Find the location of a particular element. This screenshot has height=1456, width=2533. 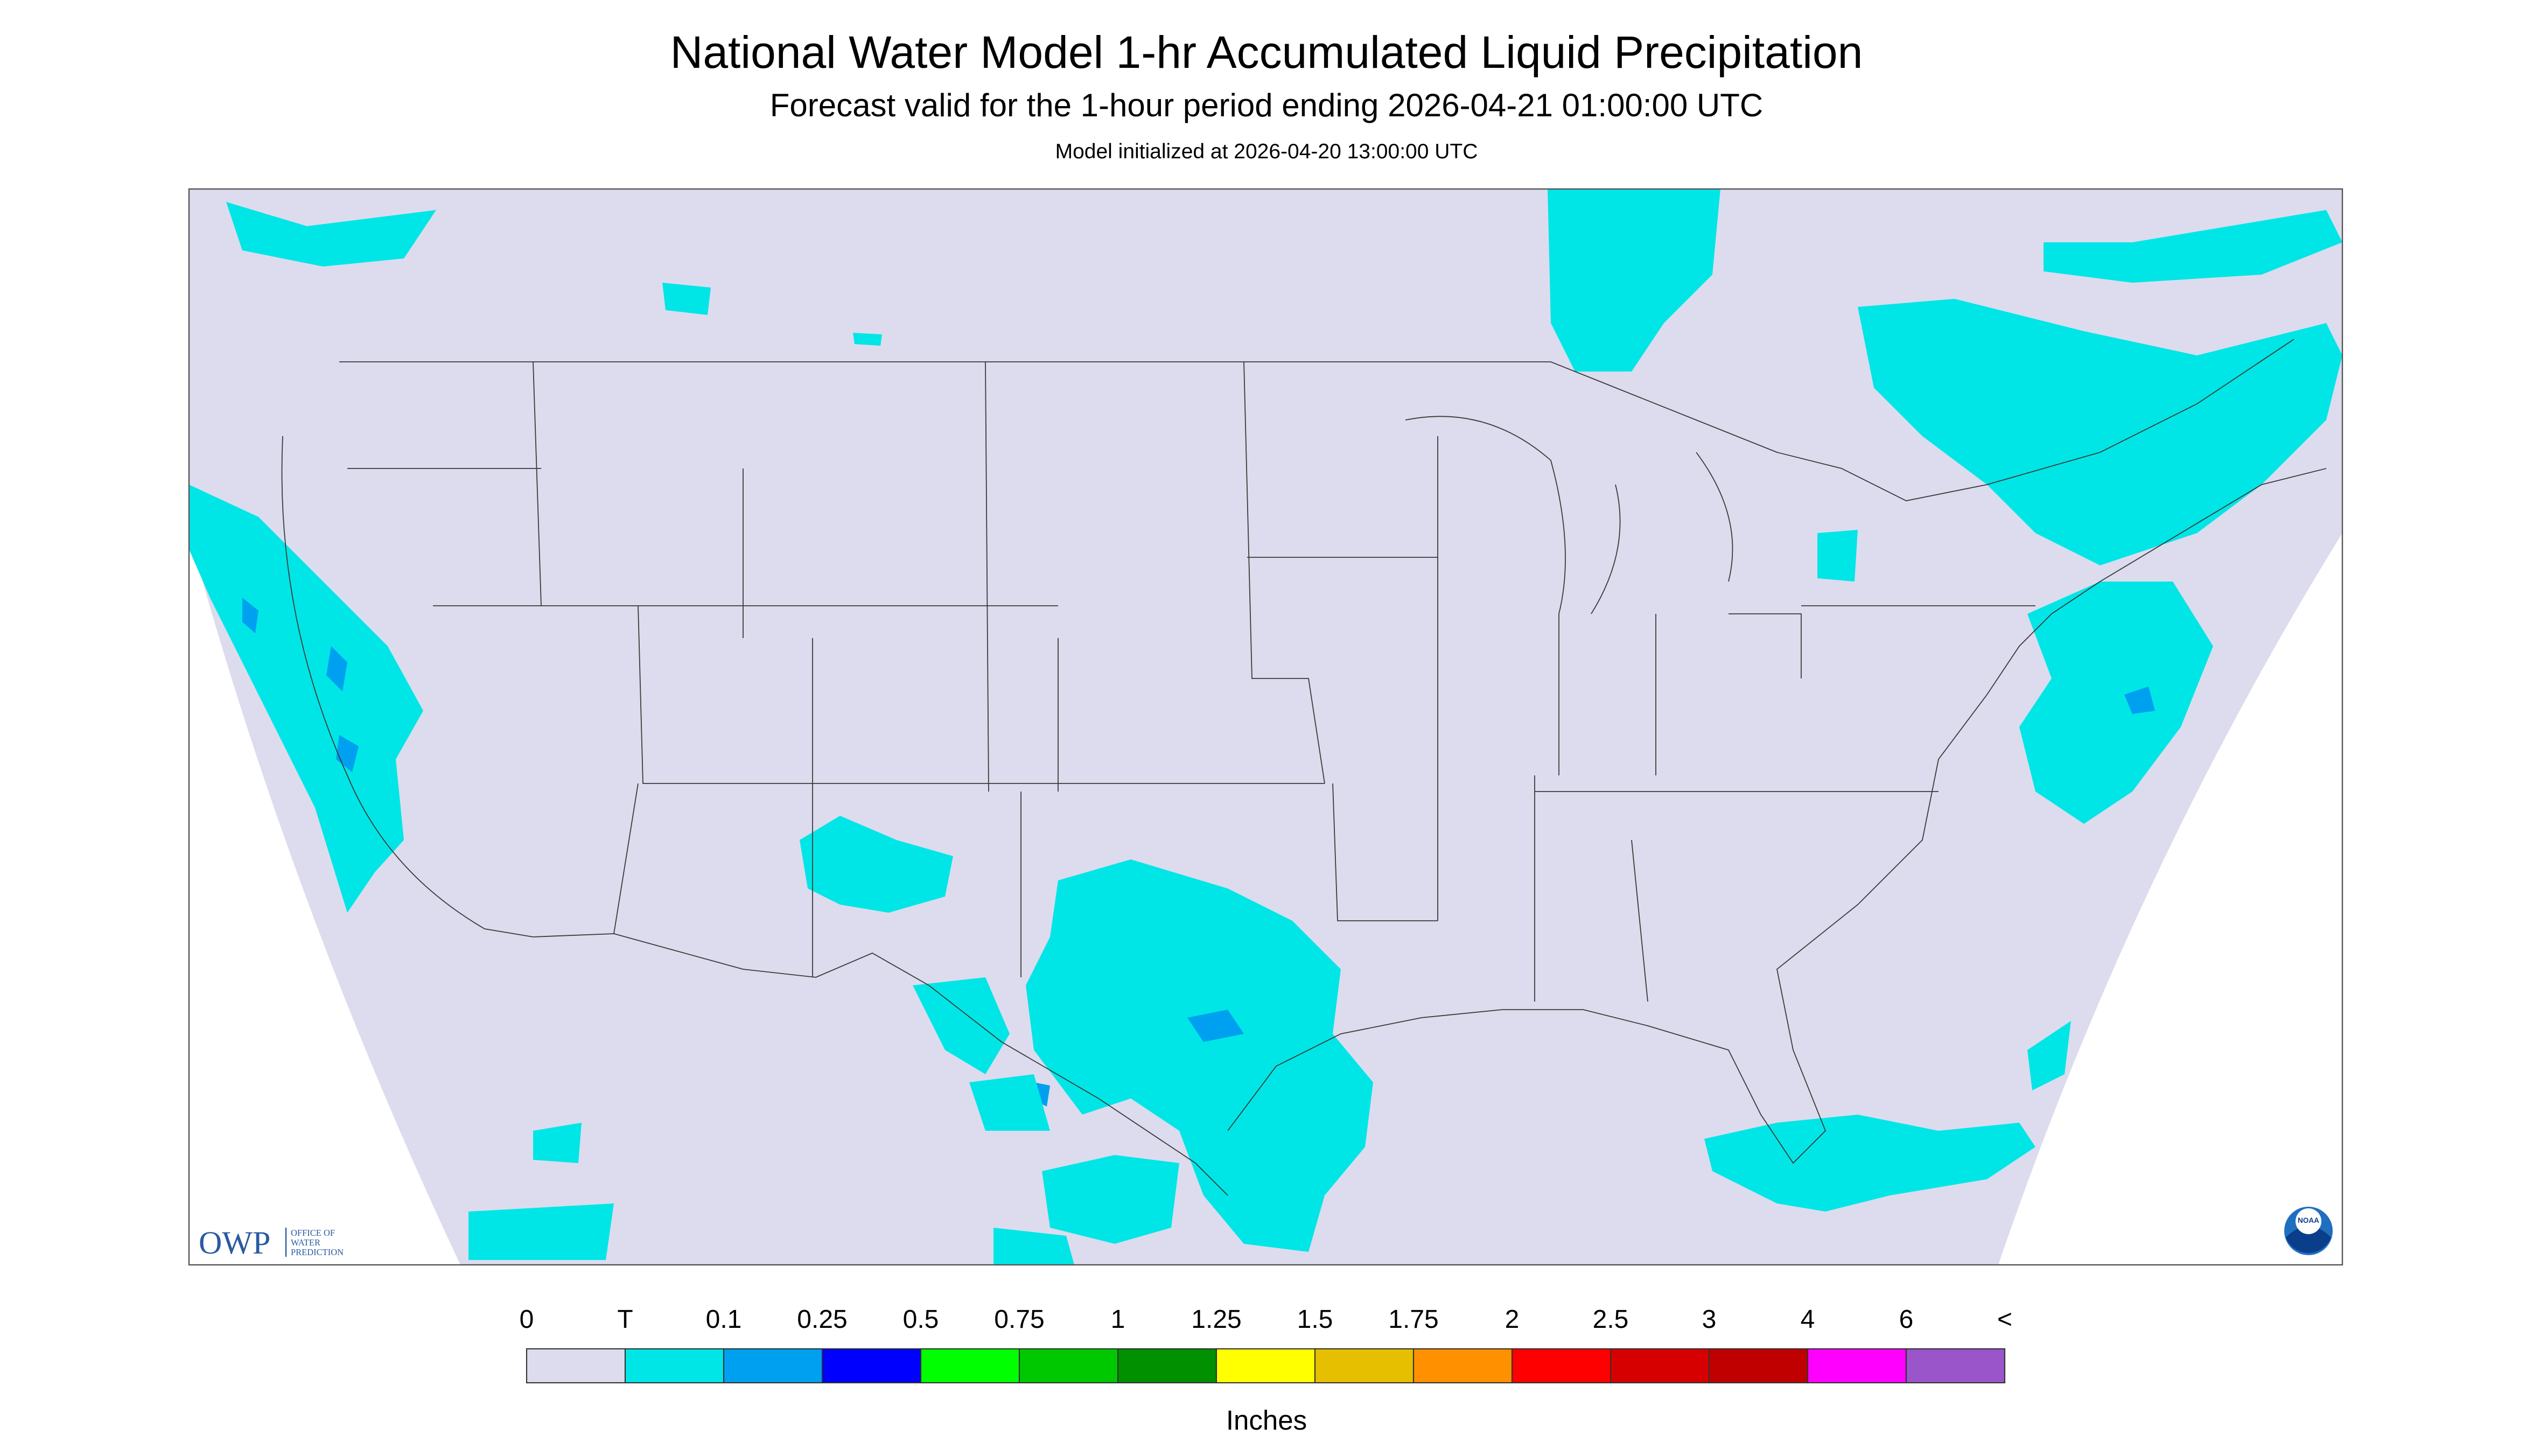

legend-label: 0.75 is located at coordinates (1019, 1319).